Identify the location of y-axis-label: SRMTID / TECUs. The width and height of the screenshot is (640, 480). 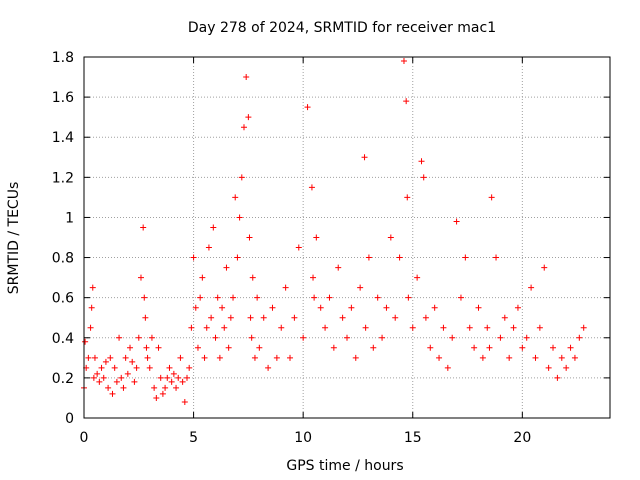
(14, 238).